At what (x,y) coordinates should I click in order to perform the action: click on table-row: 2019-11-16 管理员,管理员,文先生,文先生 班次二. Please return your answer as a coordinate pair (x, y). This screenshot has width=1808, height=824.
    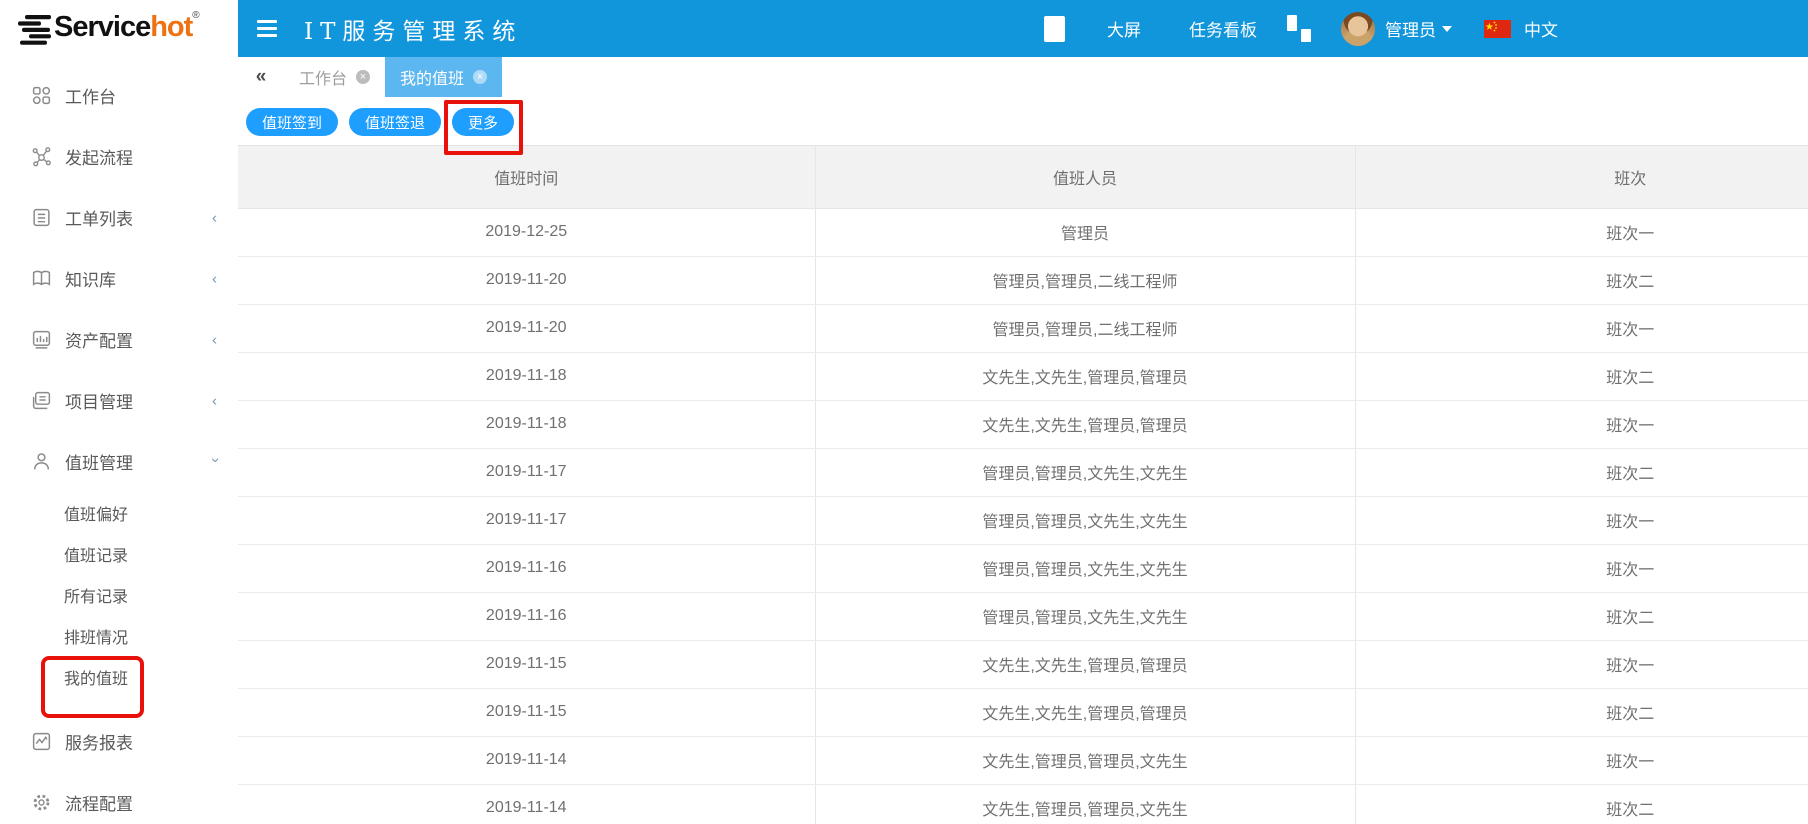
    Looking at the image, I should click on (1023, 616).